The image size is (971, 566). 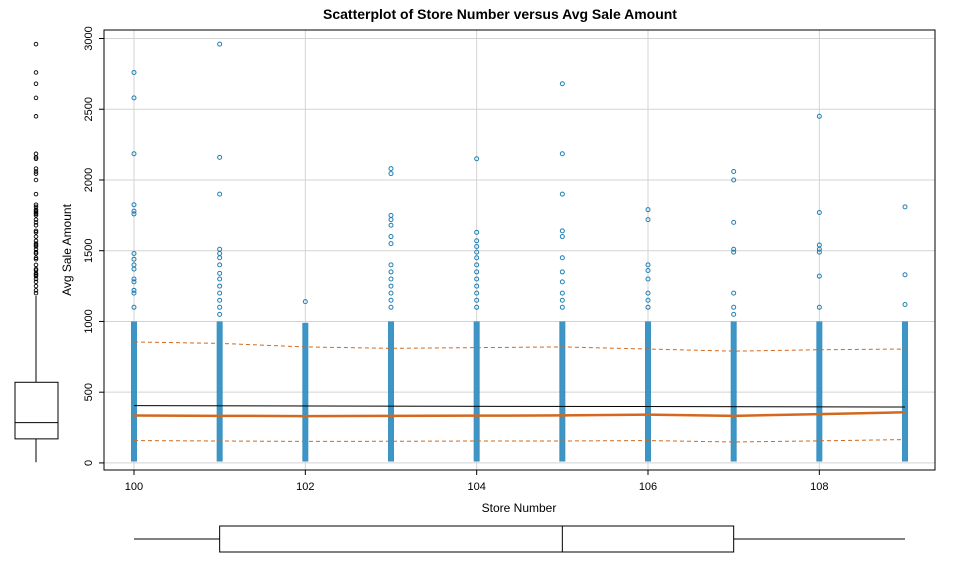 What do you see at coordinates (519, 346) in the screenshot?
I see `smoother-upper-line` at bounding box center [519, 346].